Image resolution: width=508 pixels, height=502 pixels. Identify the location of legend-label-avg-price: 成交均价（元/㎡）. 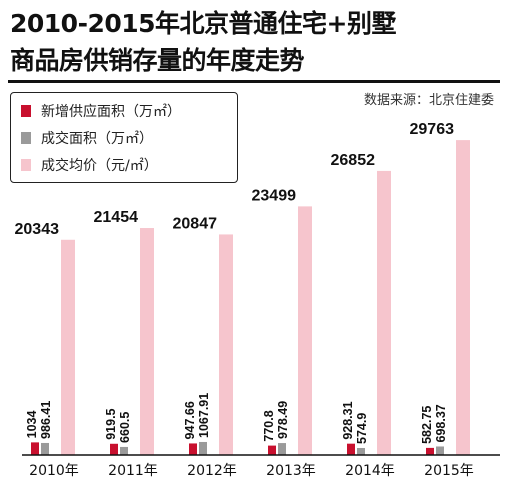
(99, 165).